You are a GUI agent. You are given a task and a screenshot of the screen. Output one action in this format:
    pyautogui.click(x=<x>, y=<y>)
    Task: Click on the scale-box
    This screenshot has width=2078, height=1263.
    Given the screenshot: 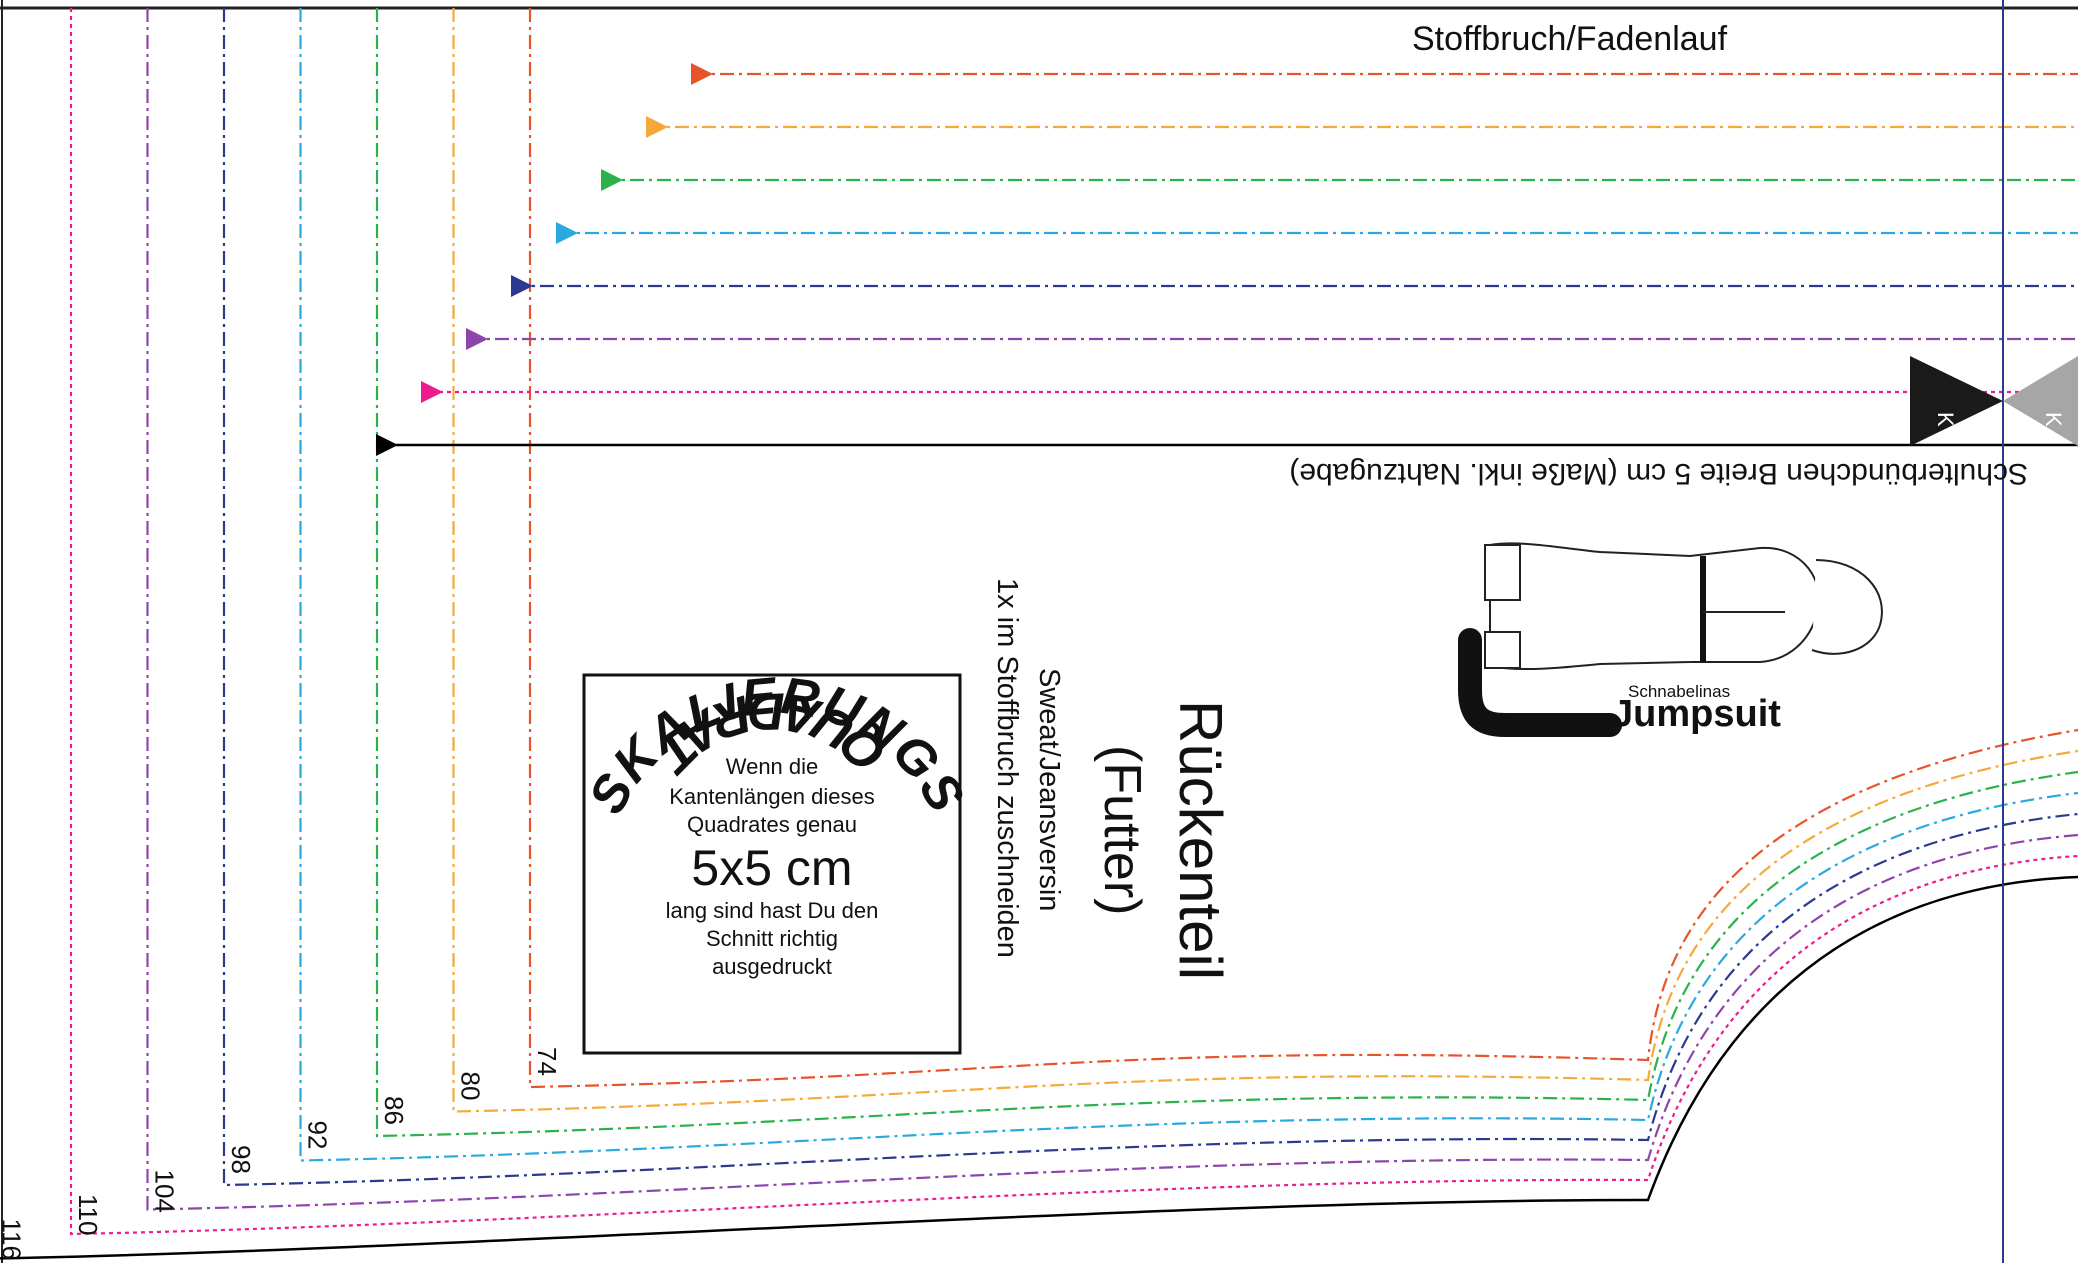 What is the action you would take?
    pyautogui.click(x=772, y=864)
    